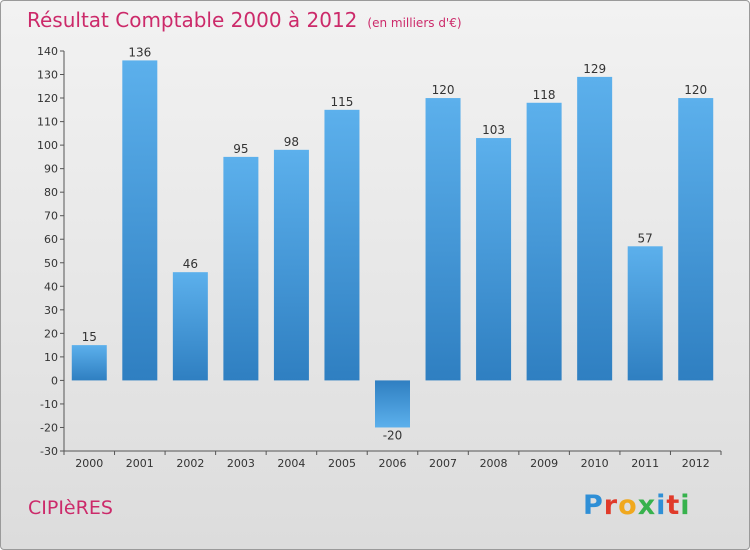 This screenshot has width=750, height=550. What do you see at coordinates (695, 90) in the screenshot?
I see `value-label-2012: 120` at bounding box center [695, 90].